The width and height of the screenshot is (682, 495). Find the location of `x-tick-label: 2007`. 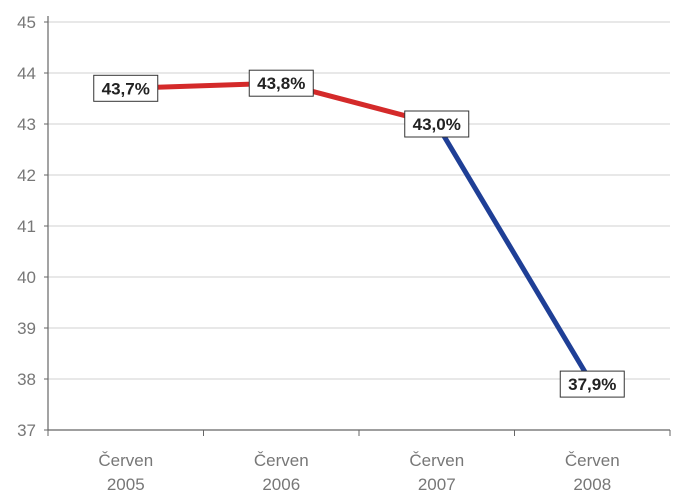

x-tick-label: 2007 is located at coordinates (437, 484).